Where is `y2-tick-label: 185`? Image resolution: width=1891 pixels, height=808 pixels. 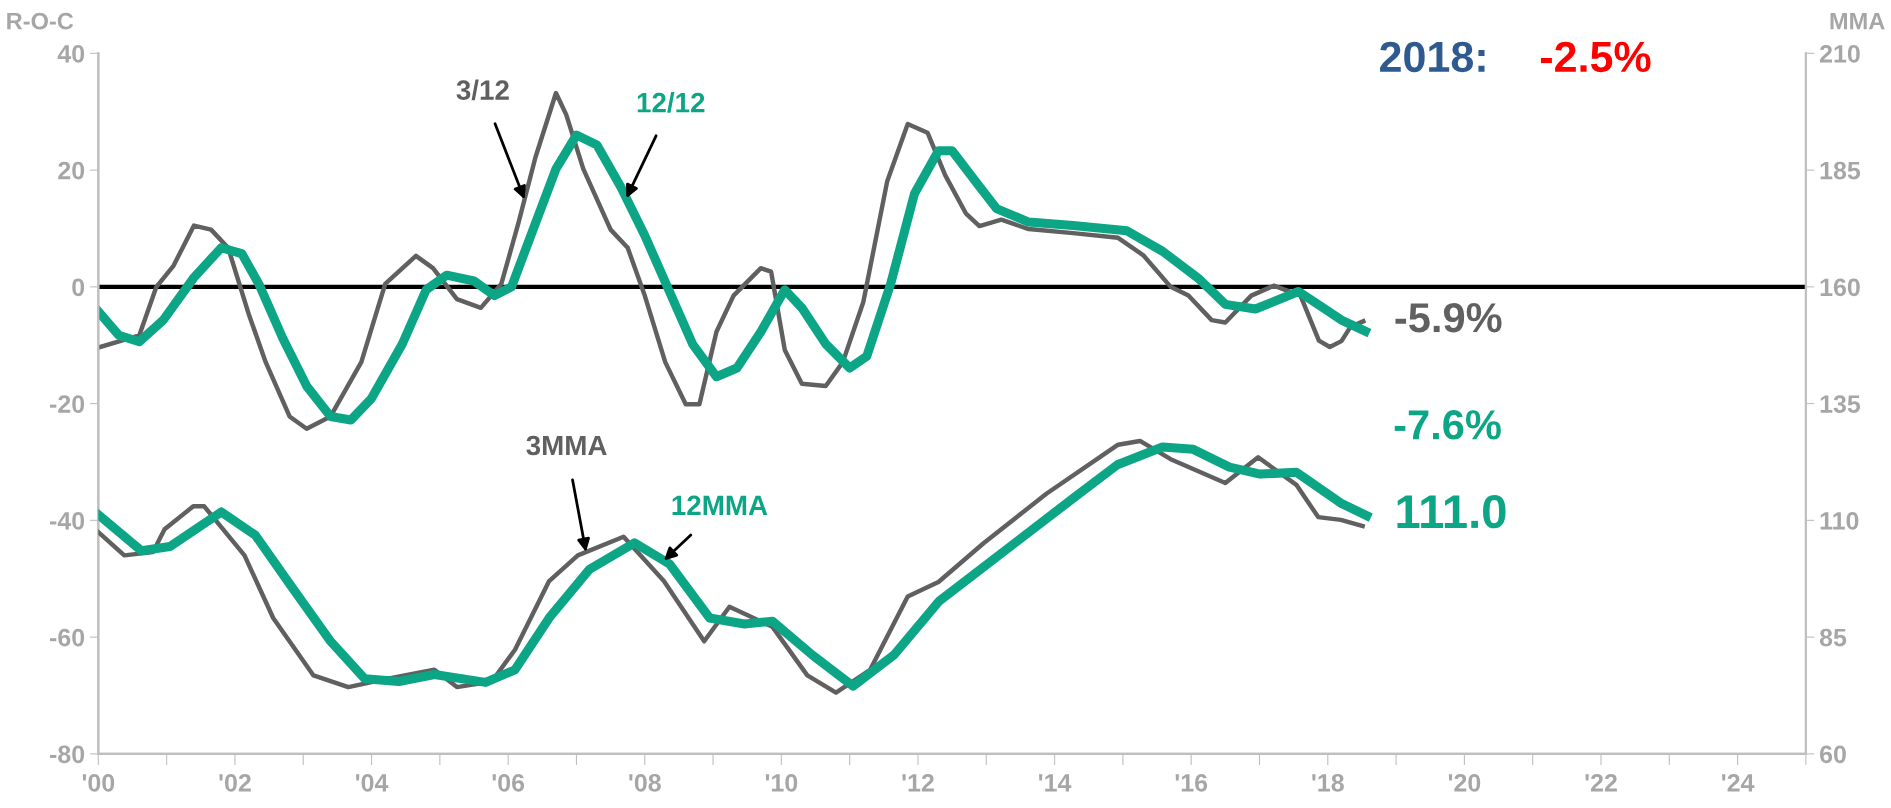 y2-tick-label: 185 is located at coordinates (1840, 170).